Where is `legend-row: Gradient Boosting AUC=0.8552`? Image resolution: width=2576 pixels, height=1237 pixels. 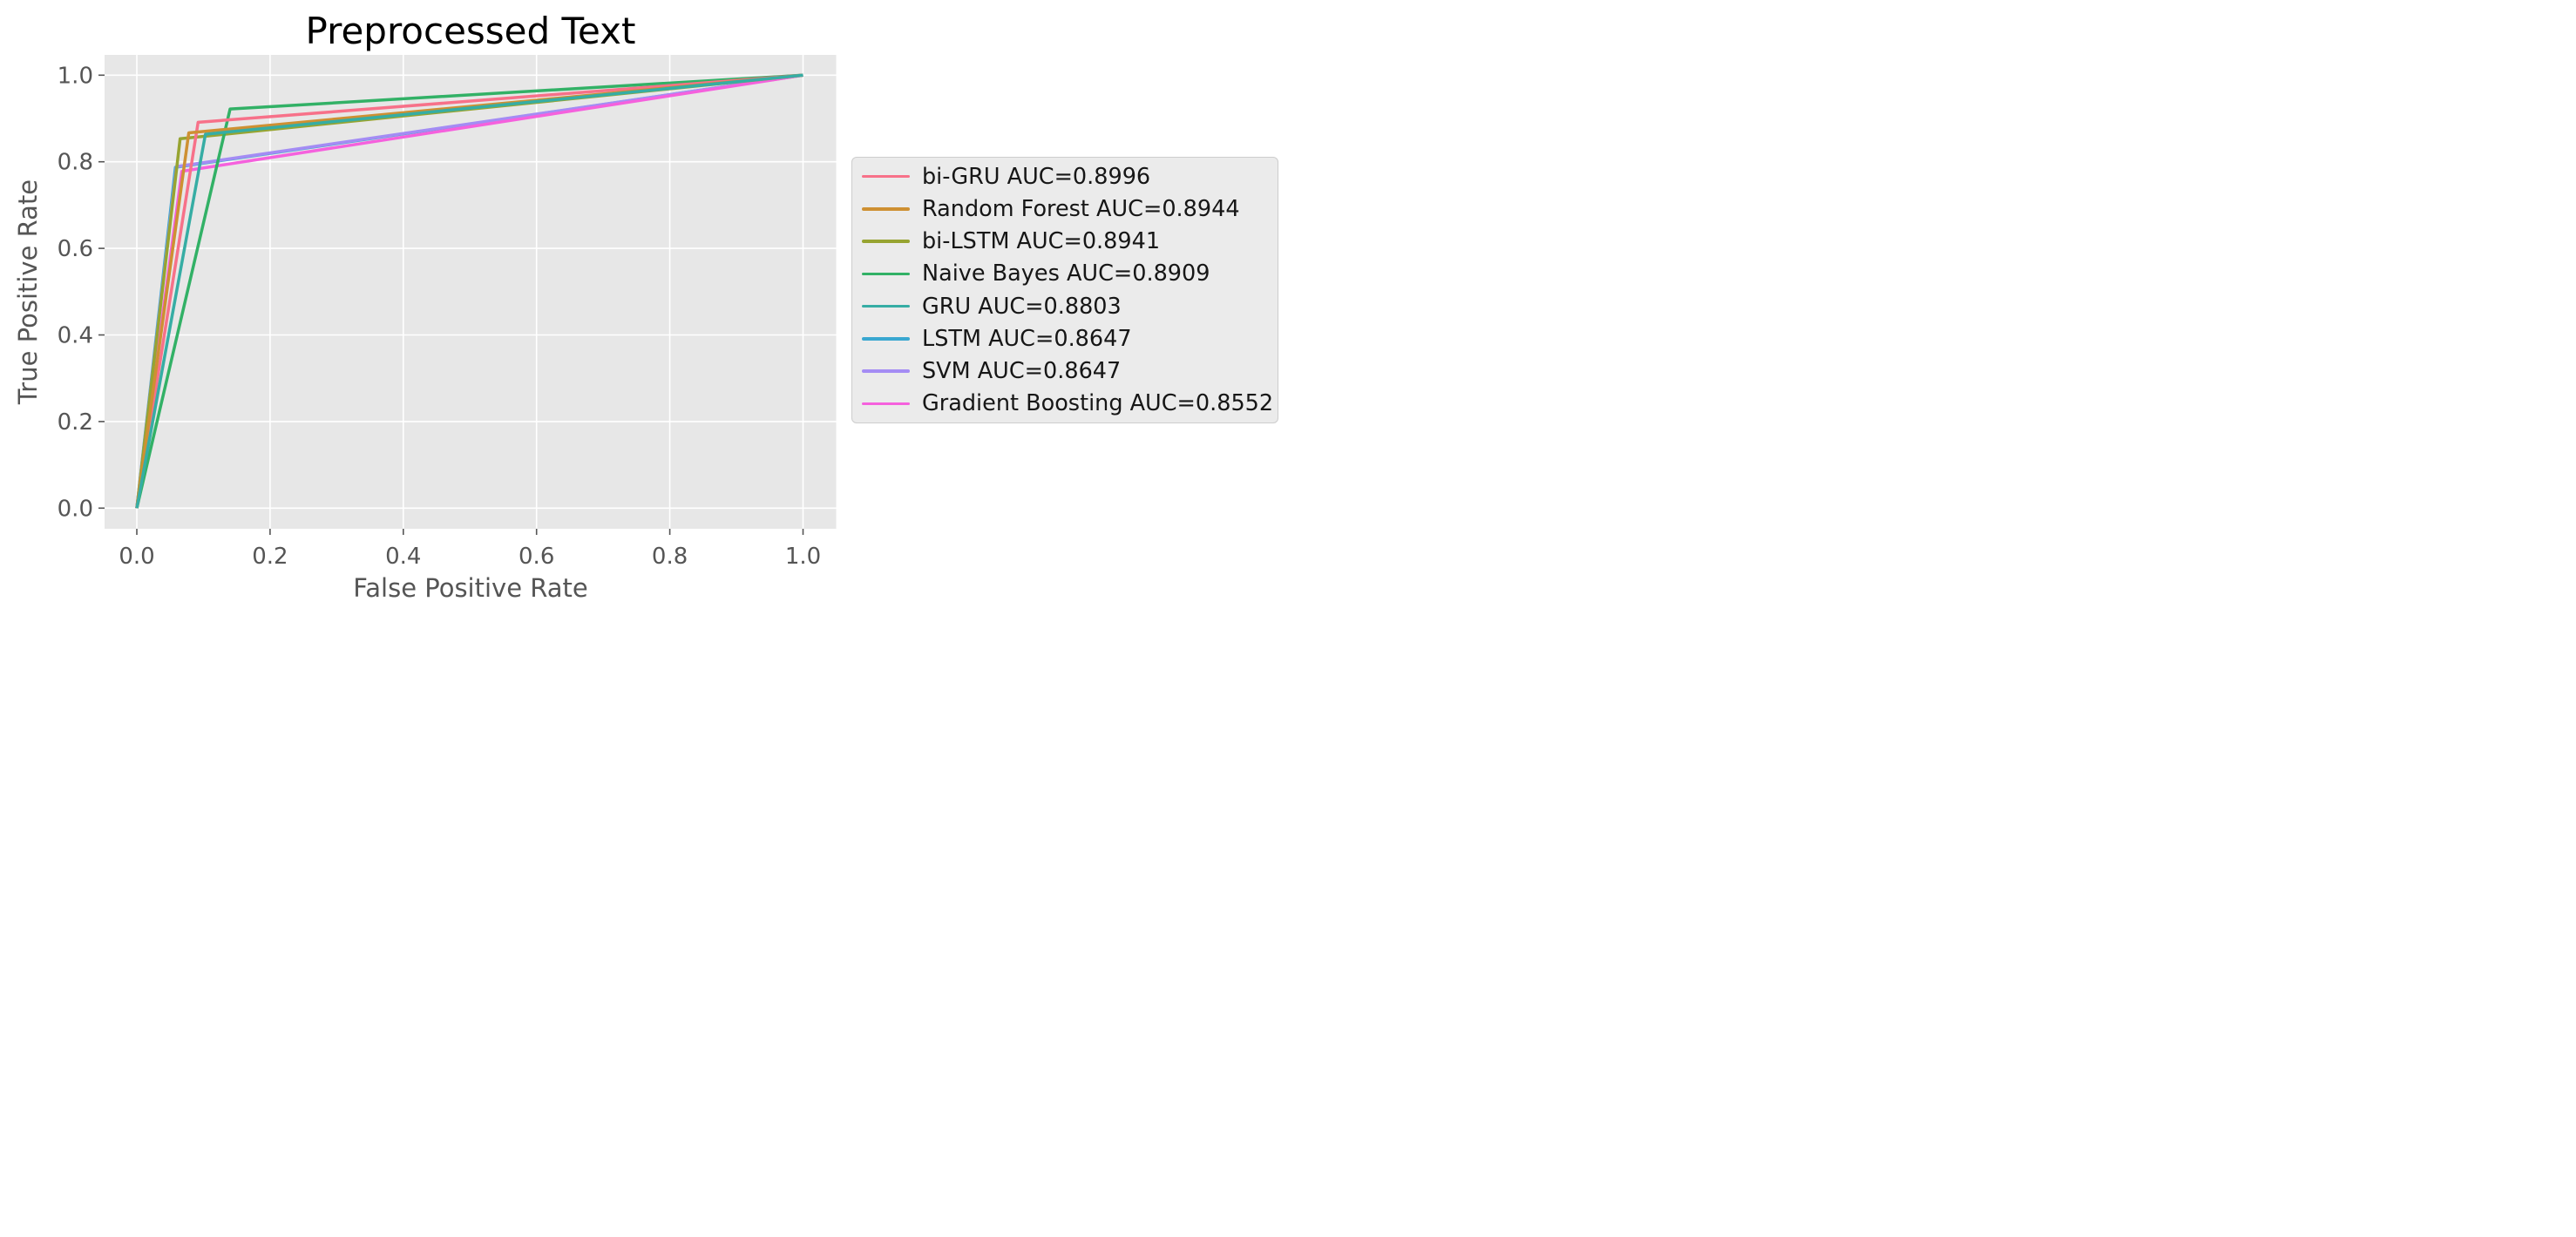
legend-row: Gradient Boosting AUC=0.8552 is located at coordinates (1066, 403).